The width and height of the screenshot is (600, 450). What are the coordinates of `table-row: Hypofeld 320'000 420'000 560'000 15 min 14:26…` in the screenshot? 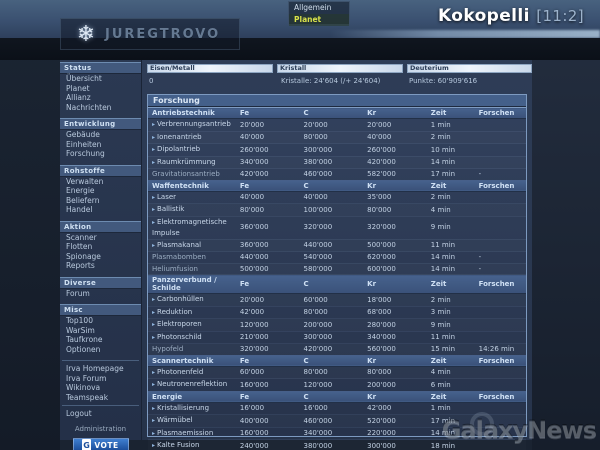 It's located at (337, 349).